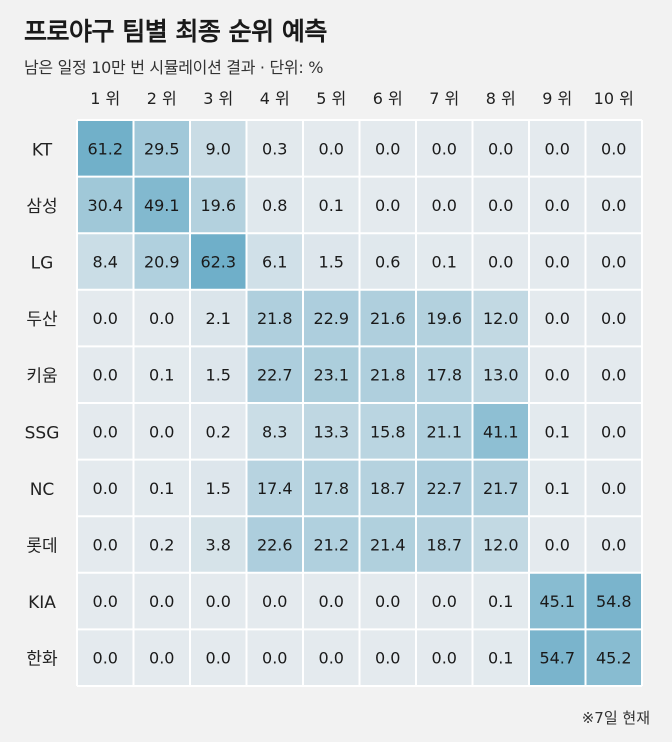 The height and width of the screenshot is (742, 672). I want to click on cell-value-label: 9.0, so click(218, 148).